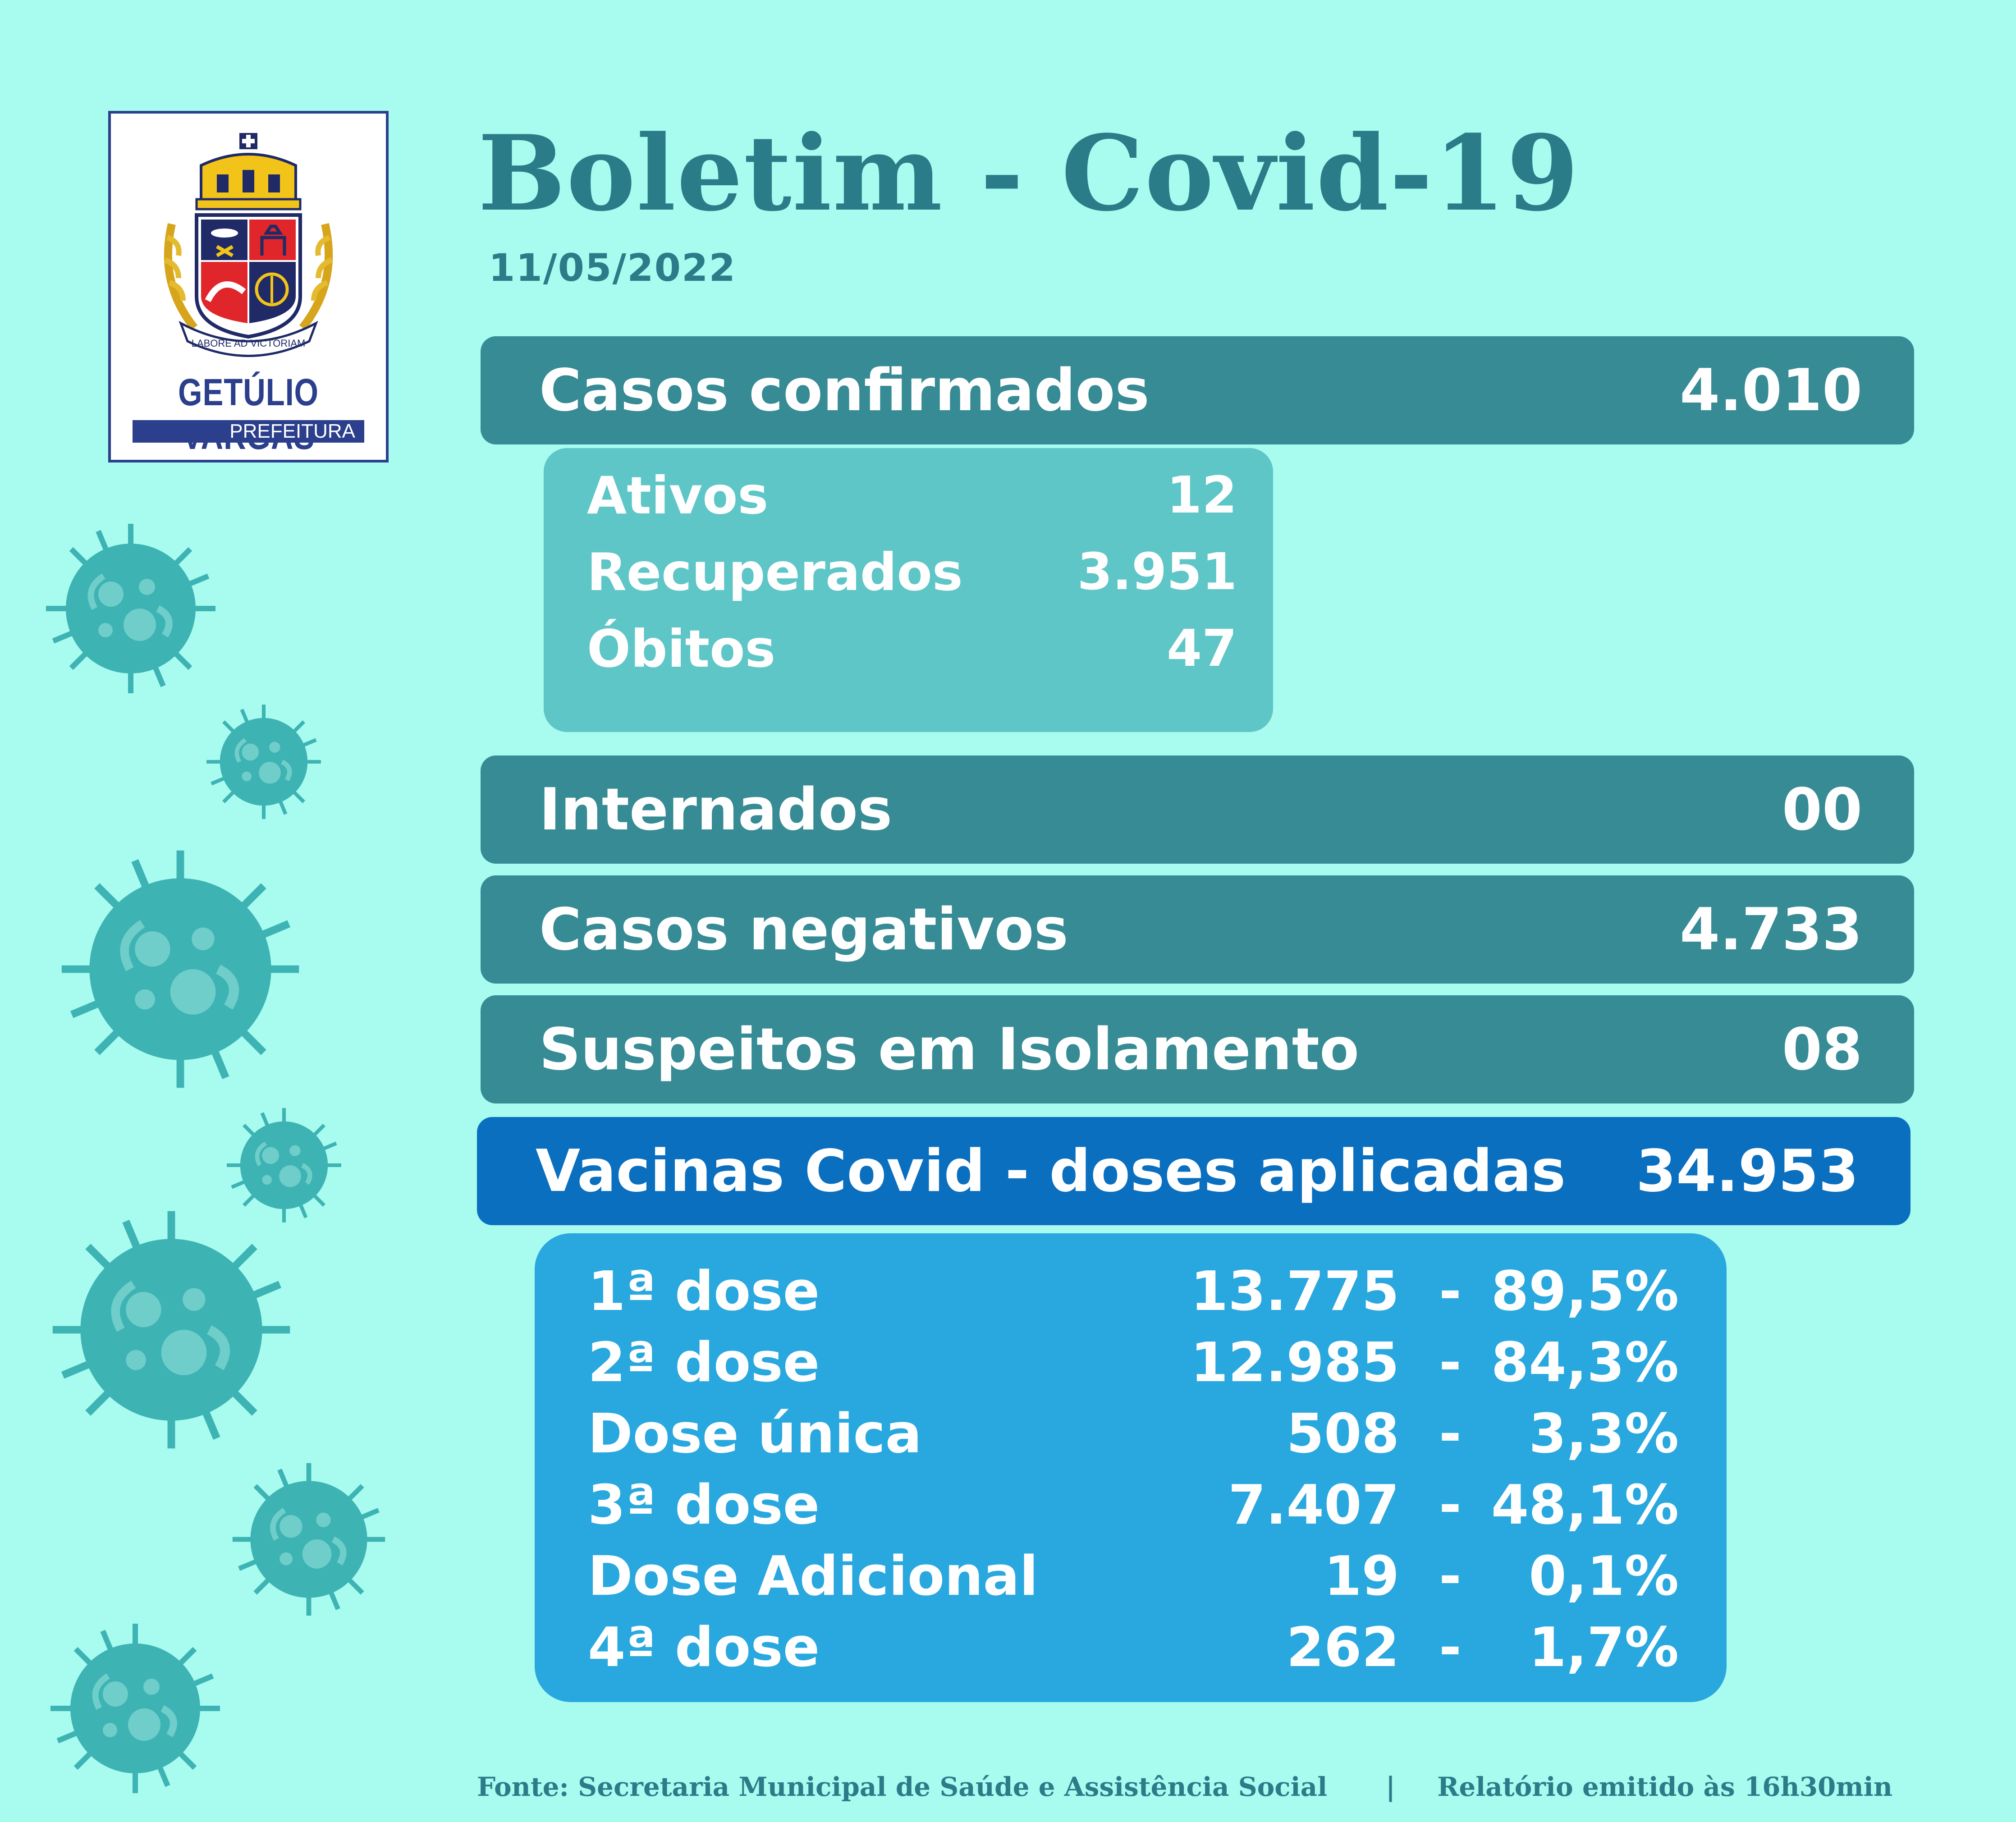 Image resolution: width=2016 pixels, height=1822 pixels. What do you see at coordinates (775, 572) in the screenshot?
I see `breakdown-label: Recuperados` at bounding box center [775, 572].